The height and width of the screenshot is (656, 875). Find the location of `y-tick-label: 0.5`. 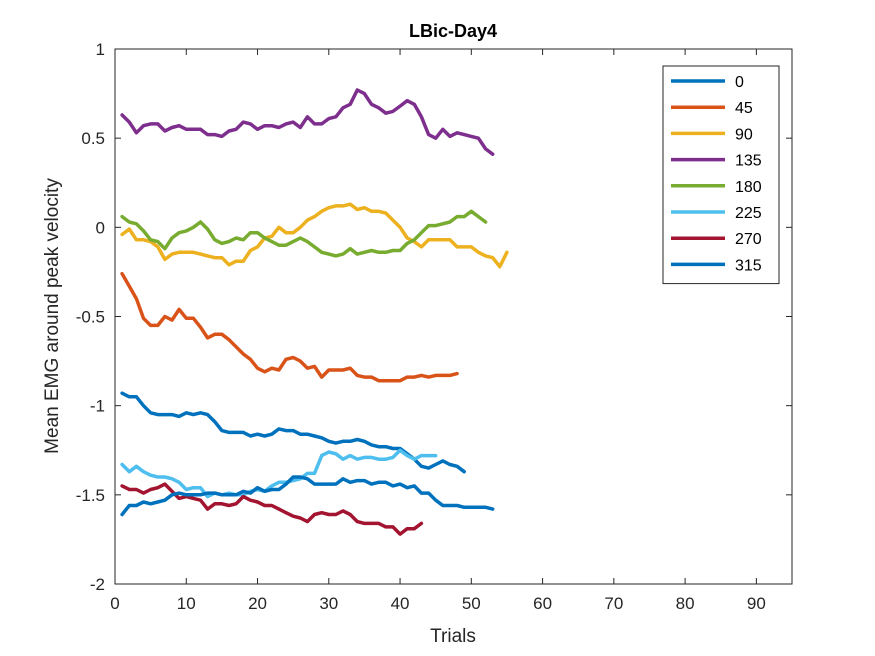

y-tick-label: 0.5 is located at coordinates (93, 138).